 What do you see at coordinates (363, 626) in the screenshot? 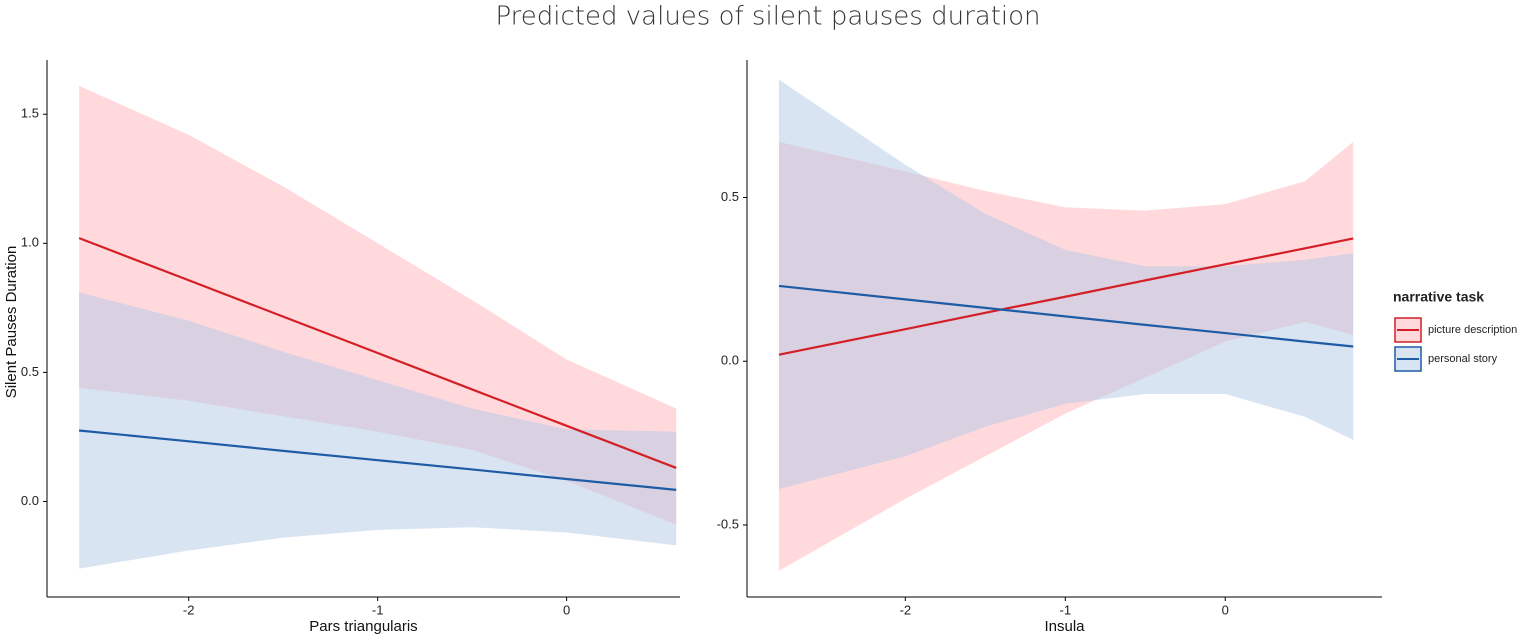
I see `x-axis-title: Pars triangularis` at bounding box center [363, 626].